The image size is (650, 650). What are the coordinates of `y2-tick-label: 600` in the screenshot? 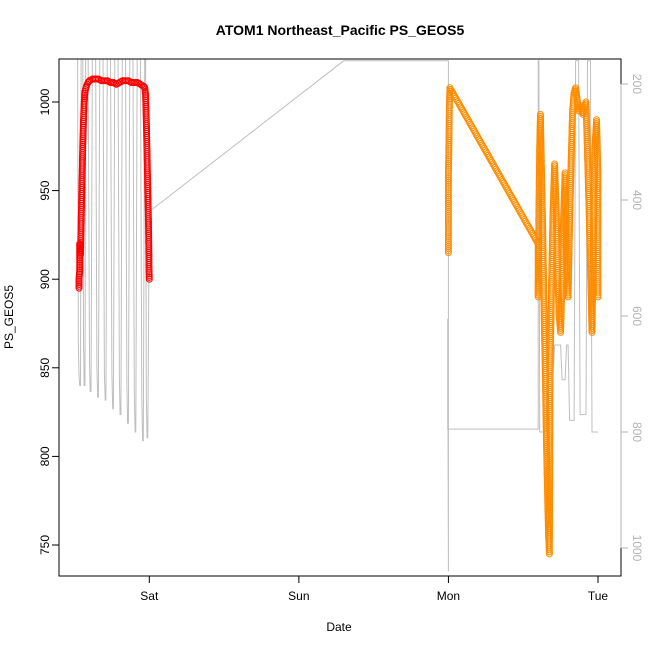 It's located at (637, 316).